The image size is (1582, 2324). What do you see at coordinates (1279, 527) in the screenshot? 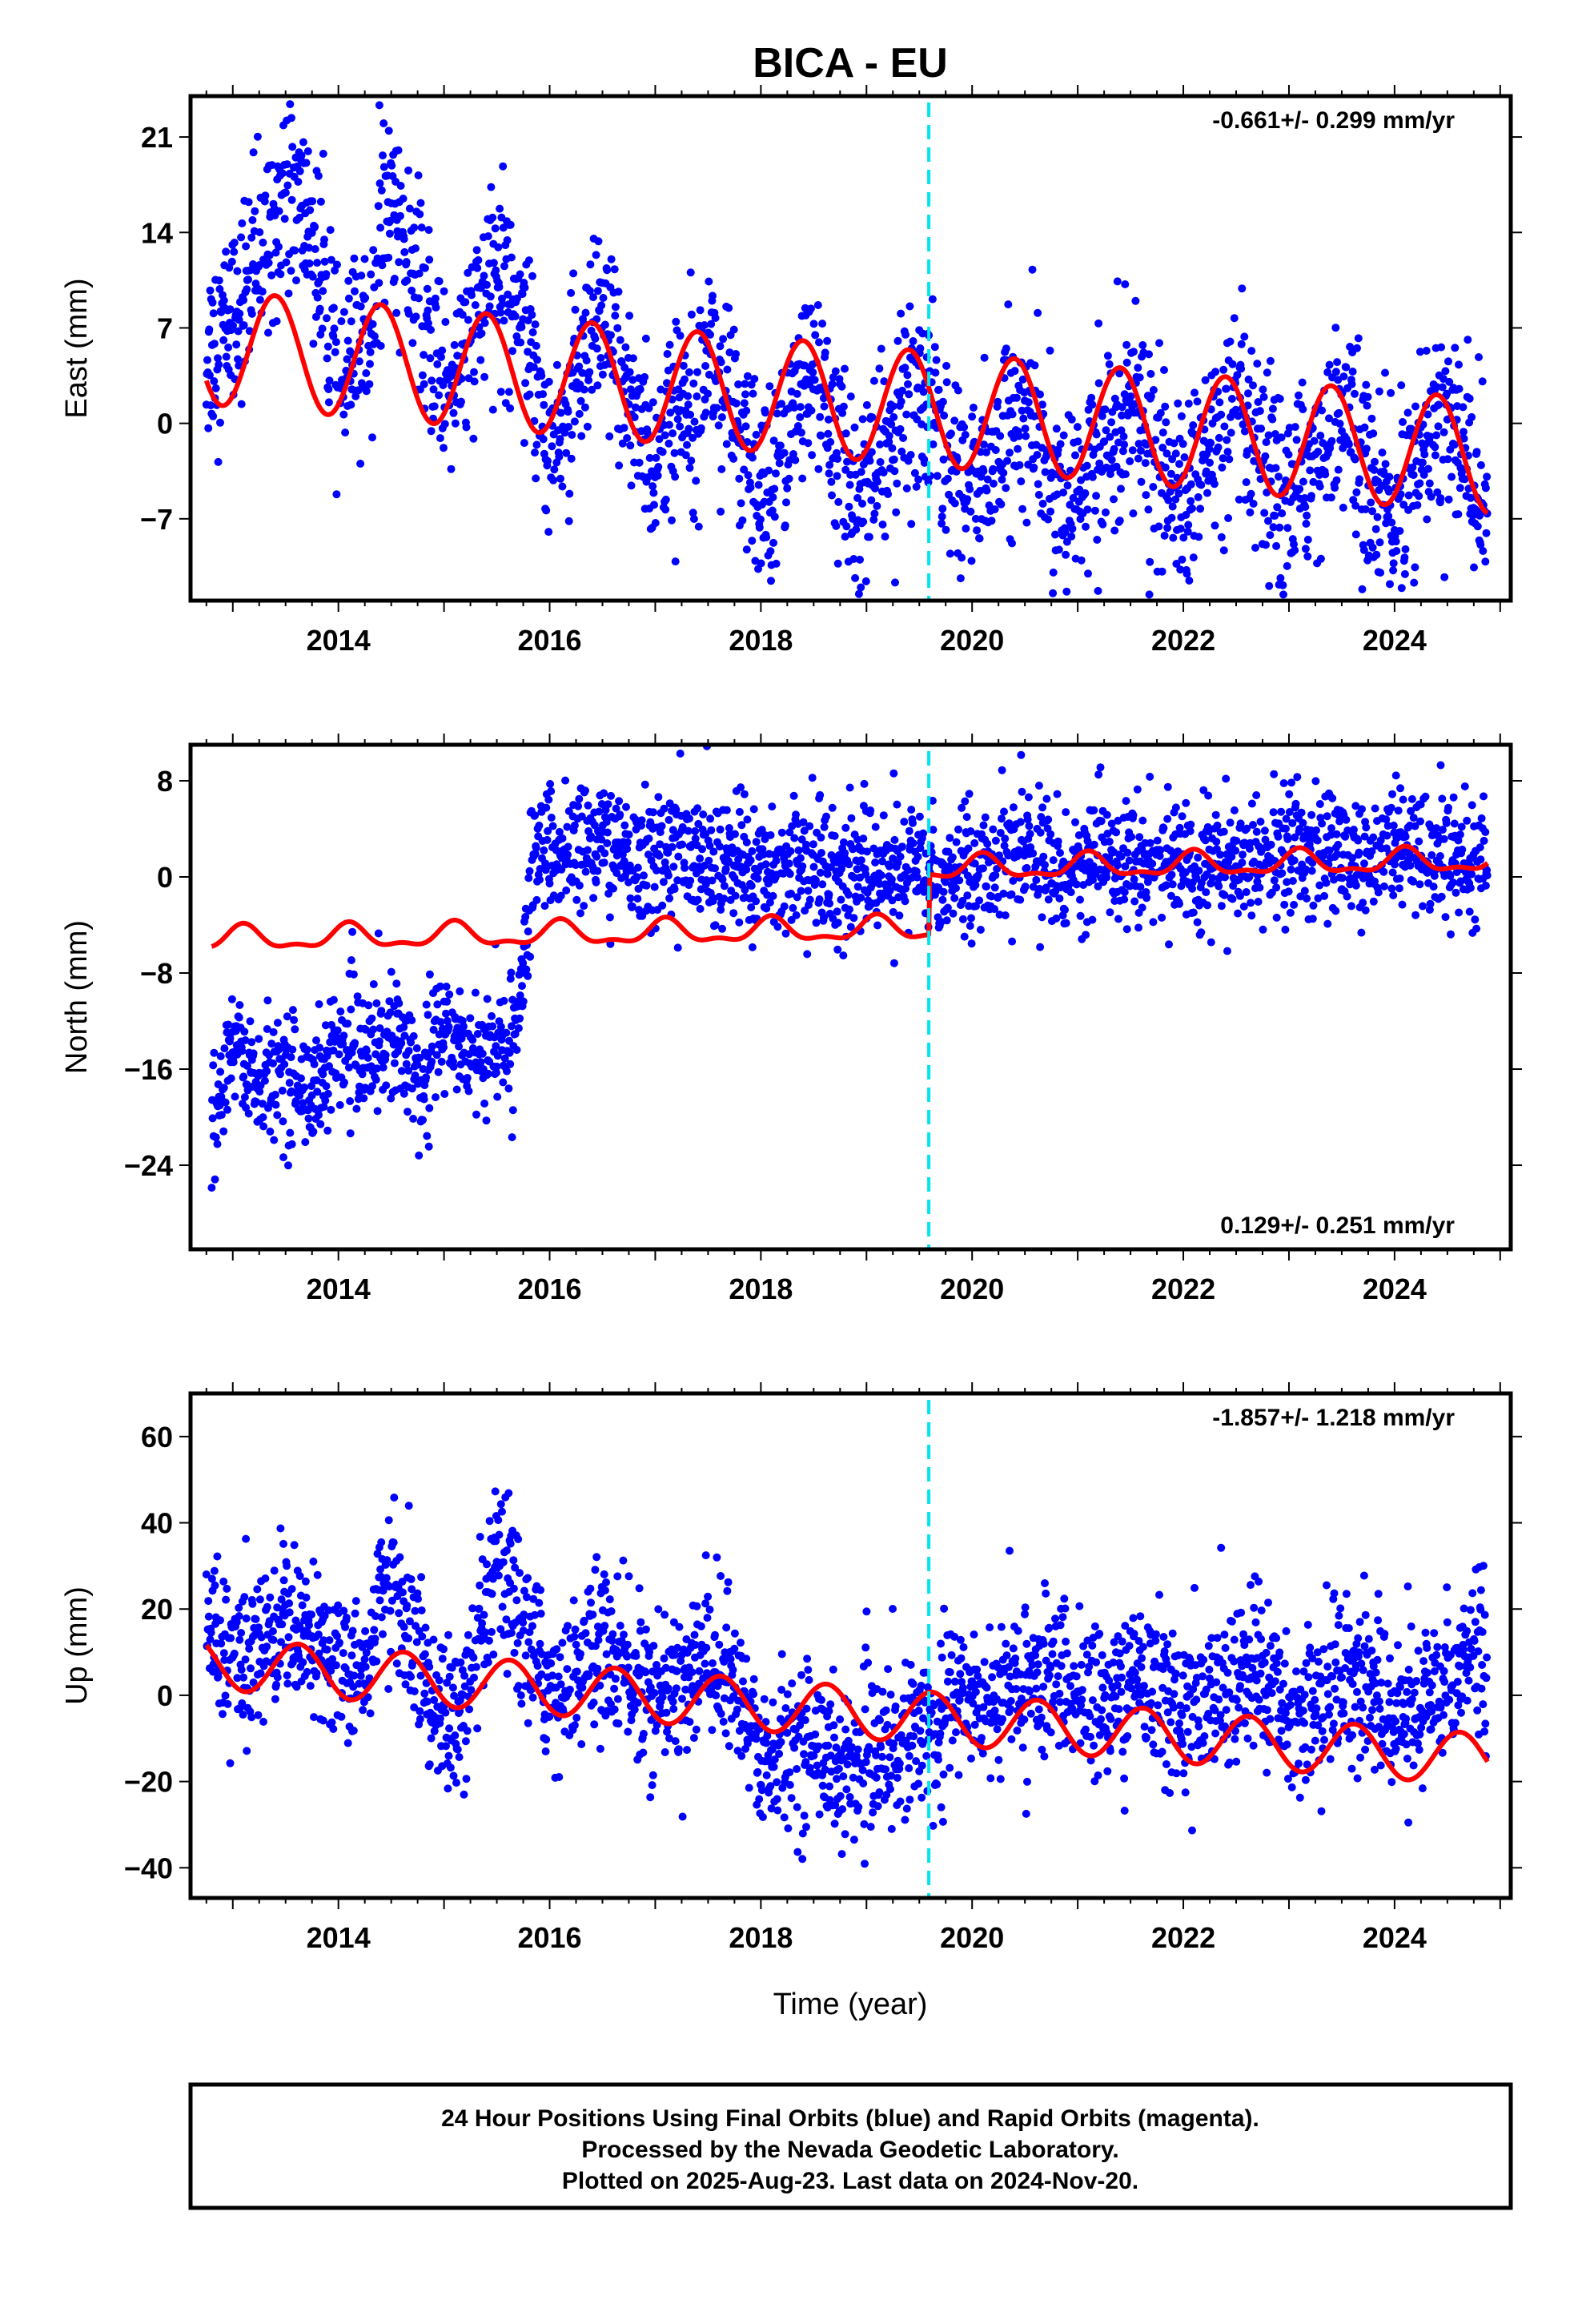
I see `data-point-1990` at bounding box center [1279, 527].